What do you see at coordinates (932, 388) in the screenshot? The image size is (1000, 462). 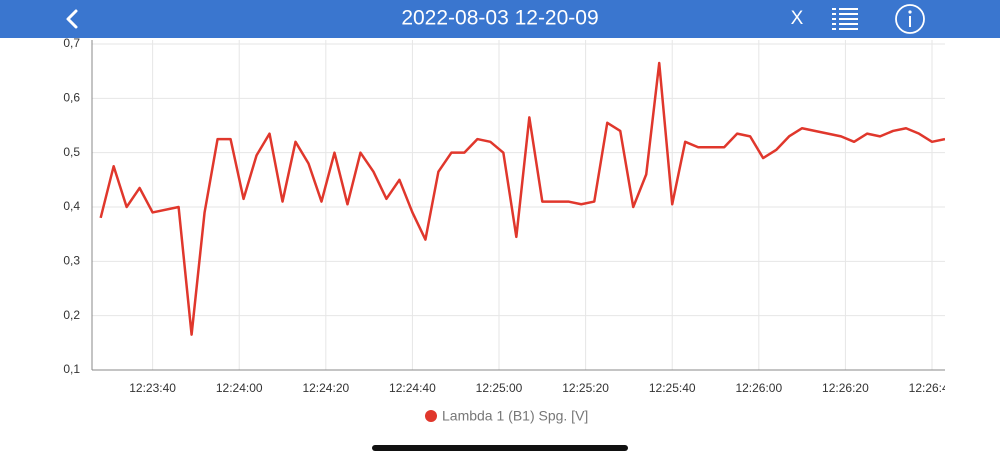 I see `x-tick-label: 12:26:40` at bounding box center [932, 388].